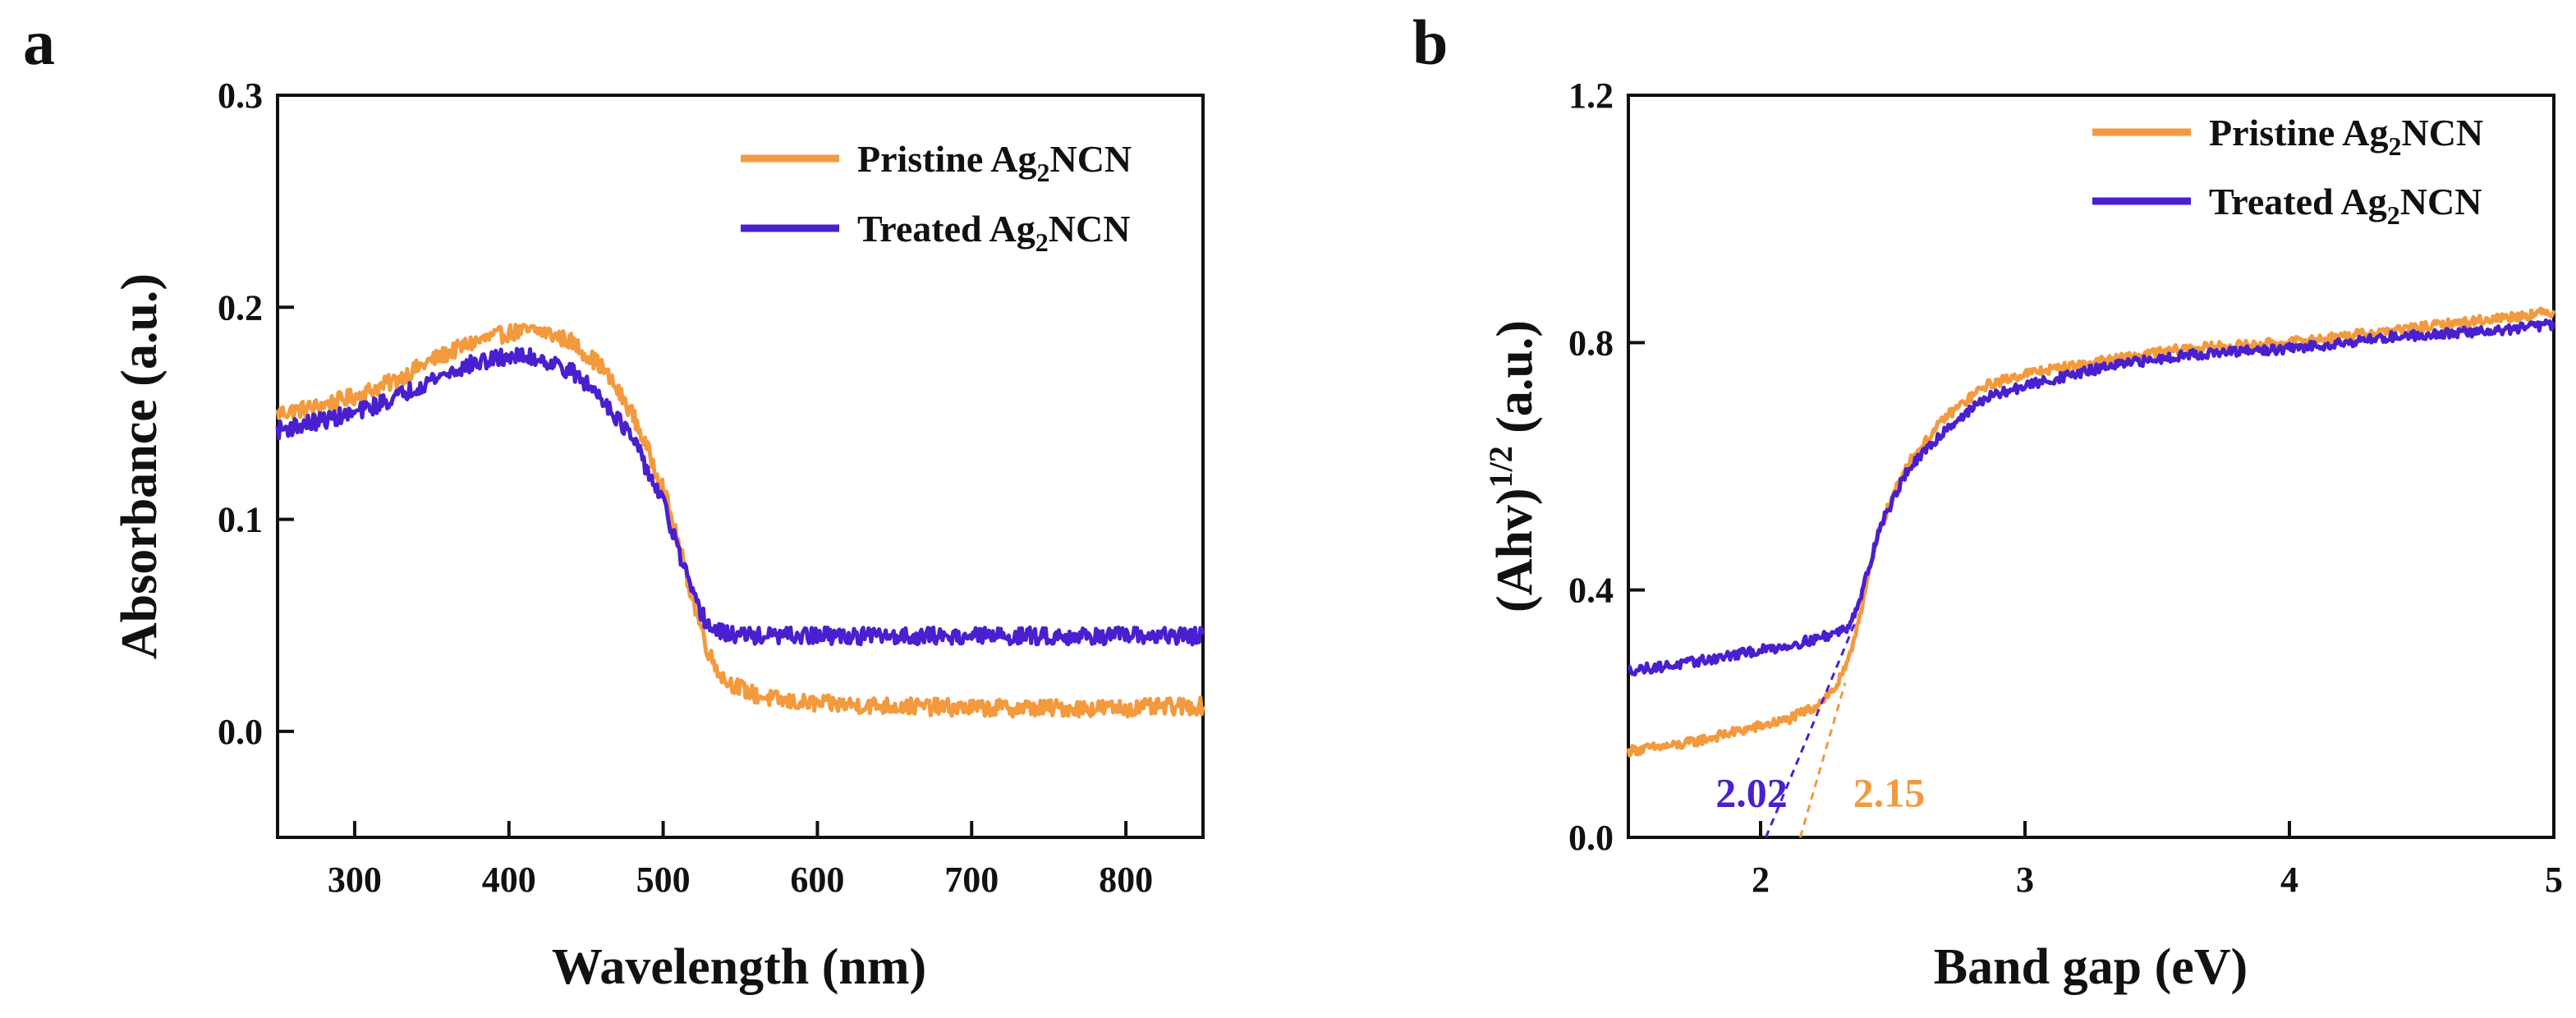  I want to click on panel-a-x-ticks: 300 400 500 600 700 800, so click(740, 860).